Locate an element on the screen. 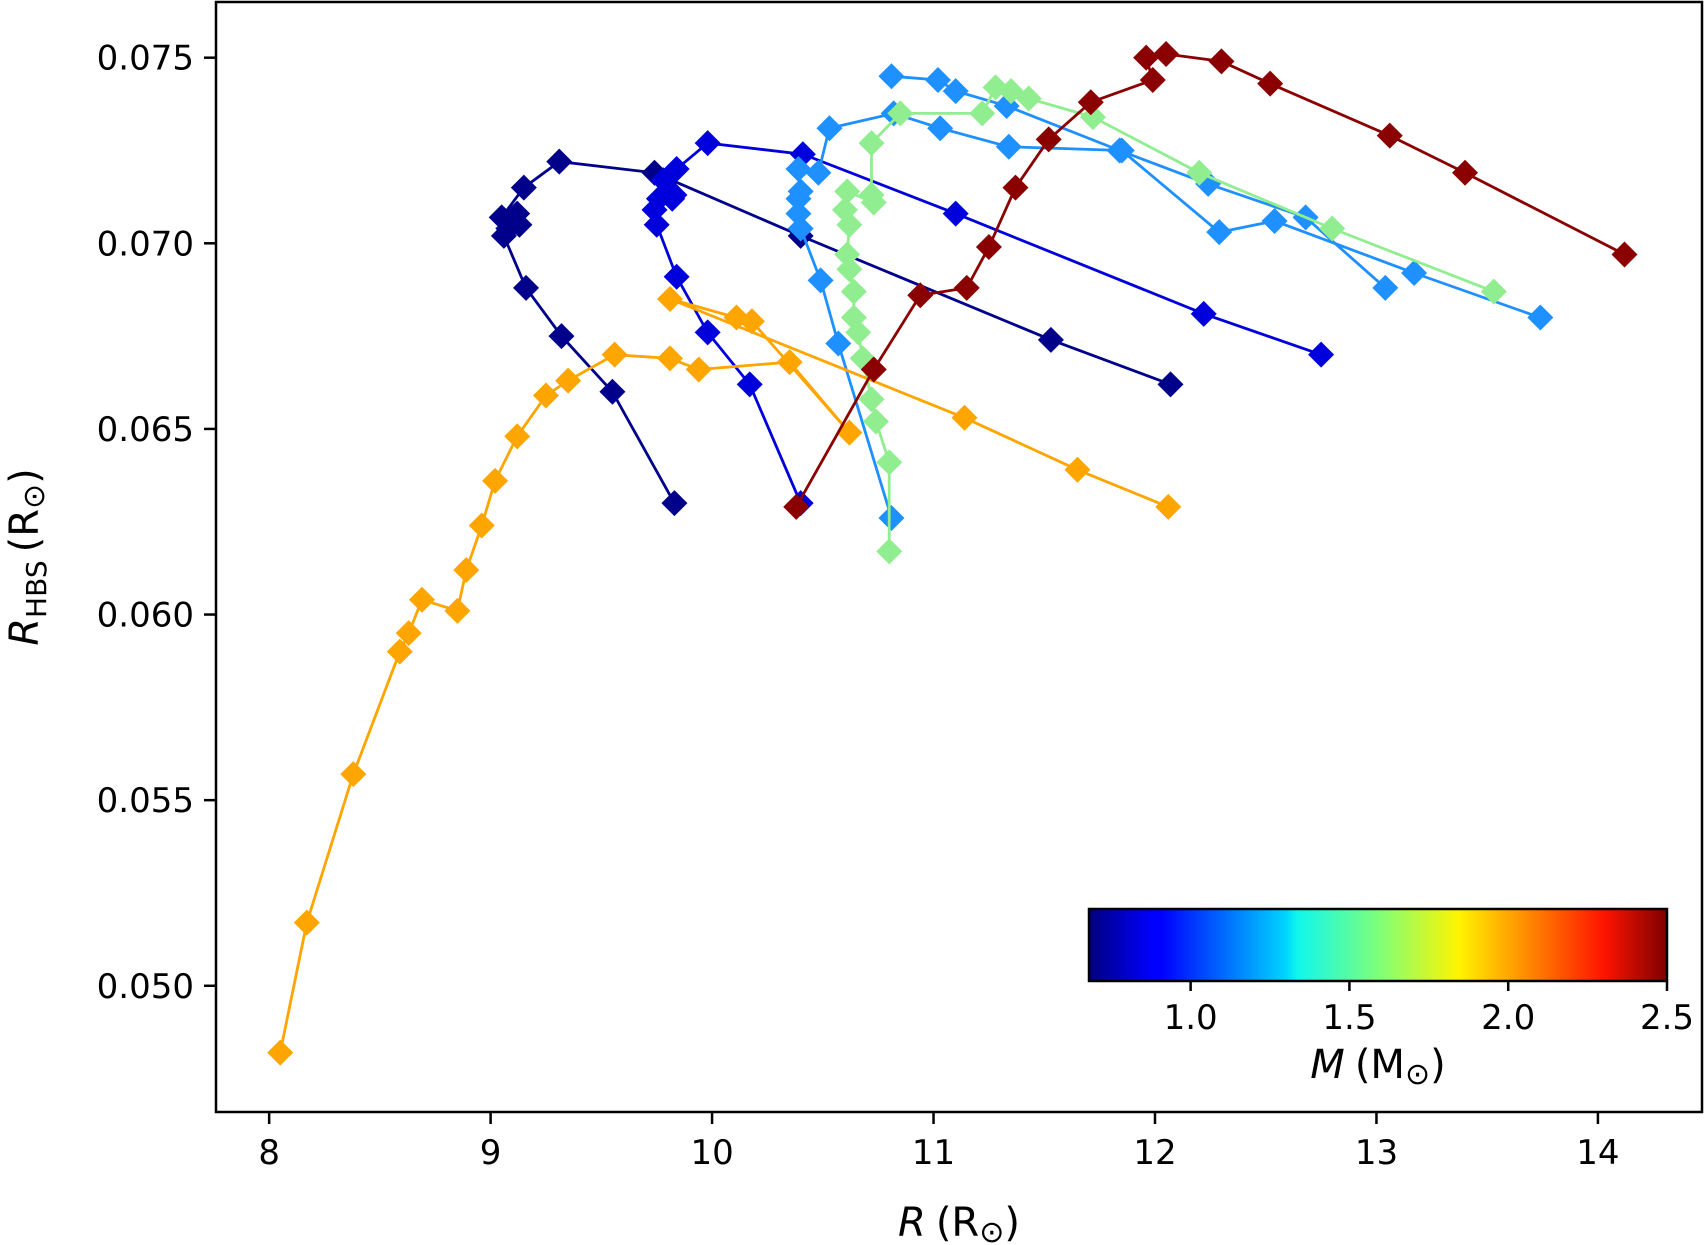 The height and width of the screenshot is (1245, 1706). x-tick-label: 11 is located at coordinates (933, 1153).